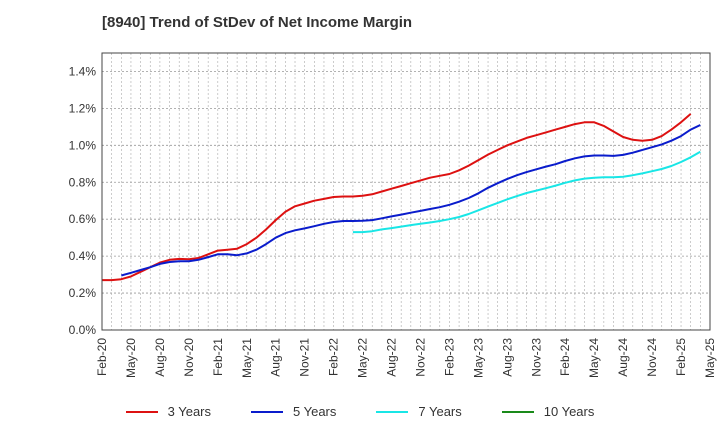 The image size is (720, 440). Describe the element at coordinates (507, 357) in the screenshot. I see `x-tick-label: Aug-23` at that location.